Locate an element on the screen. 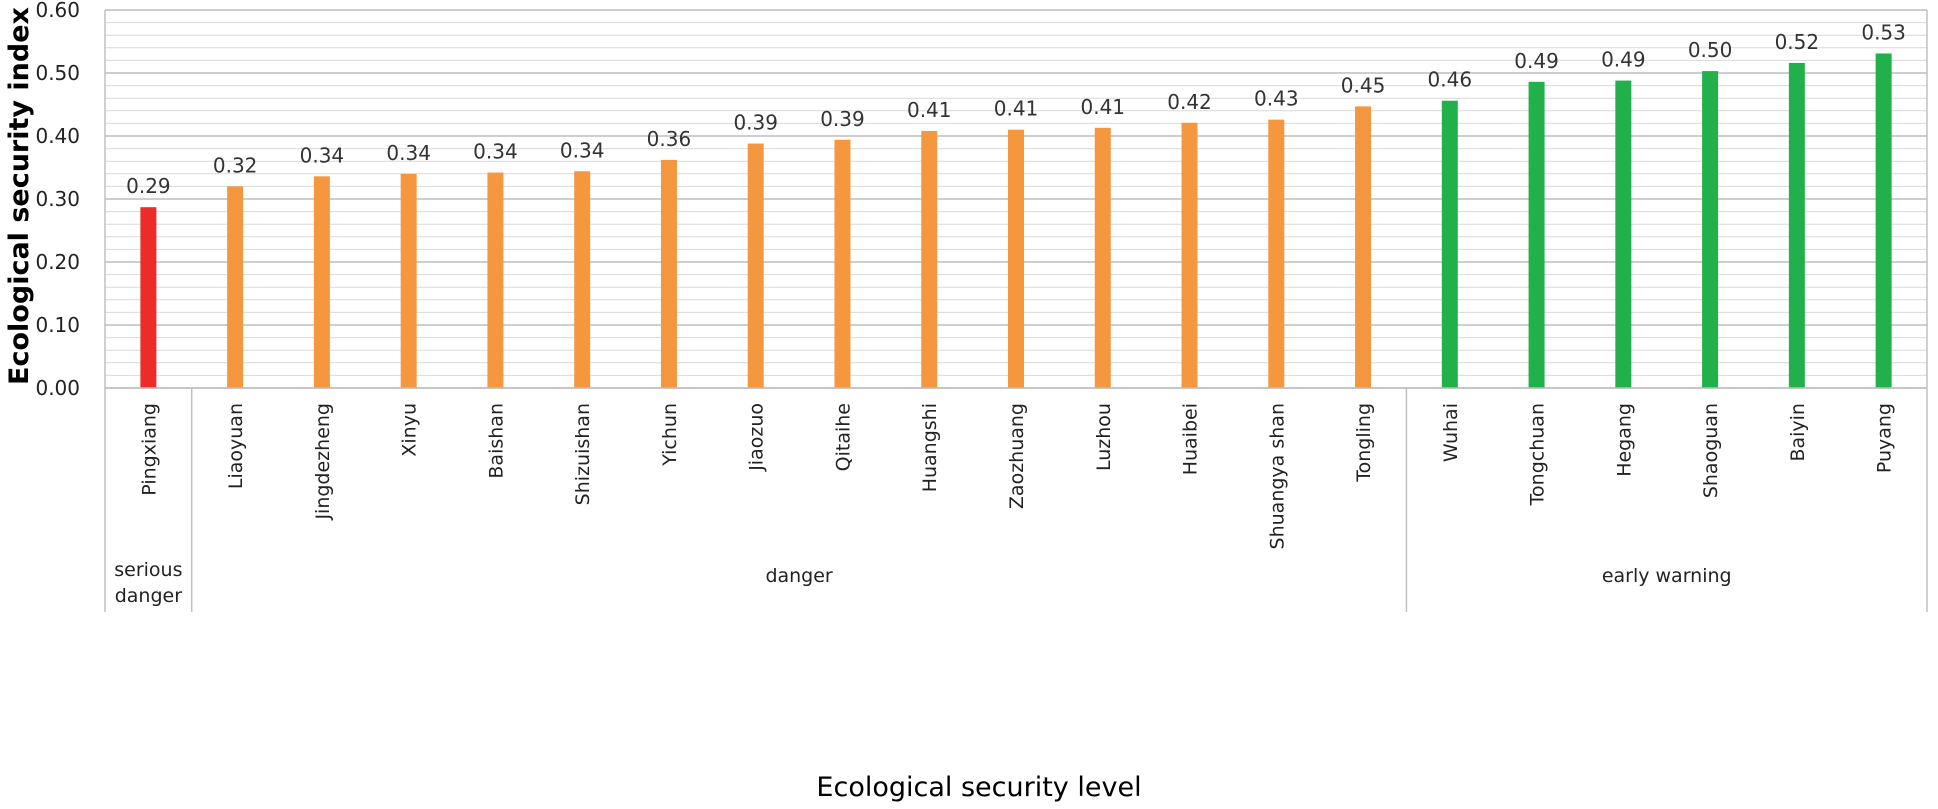 This screenshot has height=809, width=1938. bar-huangshi is located at coordinates (929, 259).